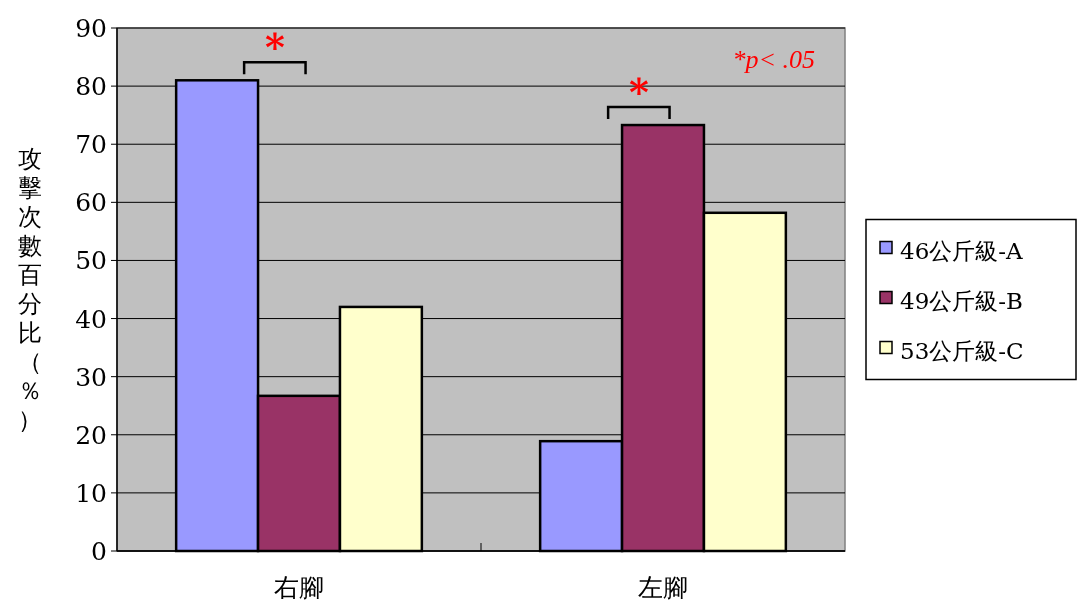 This screenshot has height=605, width=1078. Describe the element at coordinates (30, 289) in the screenshot. I see `text: 攻擊次數百分比（％）` at that location.